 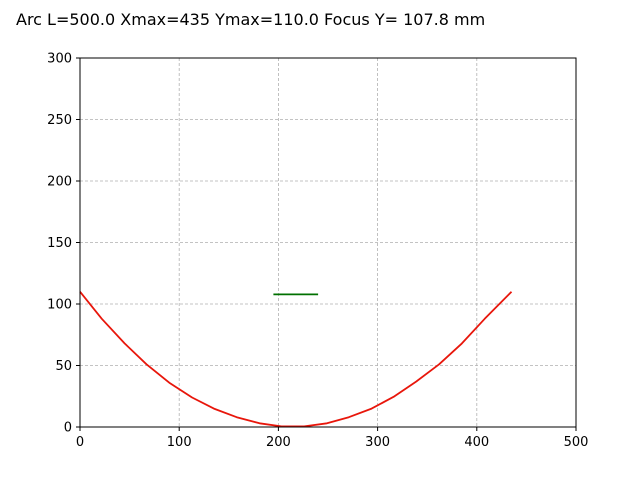 I want to click on x-tick-label: 200, so click(x=278, y=442).